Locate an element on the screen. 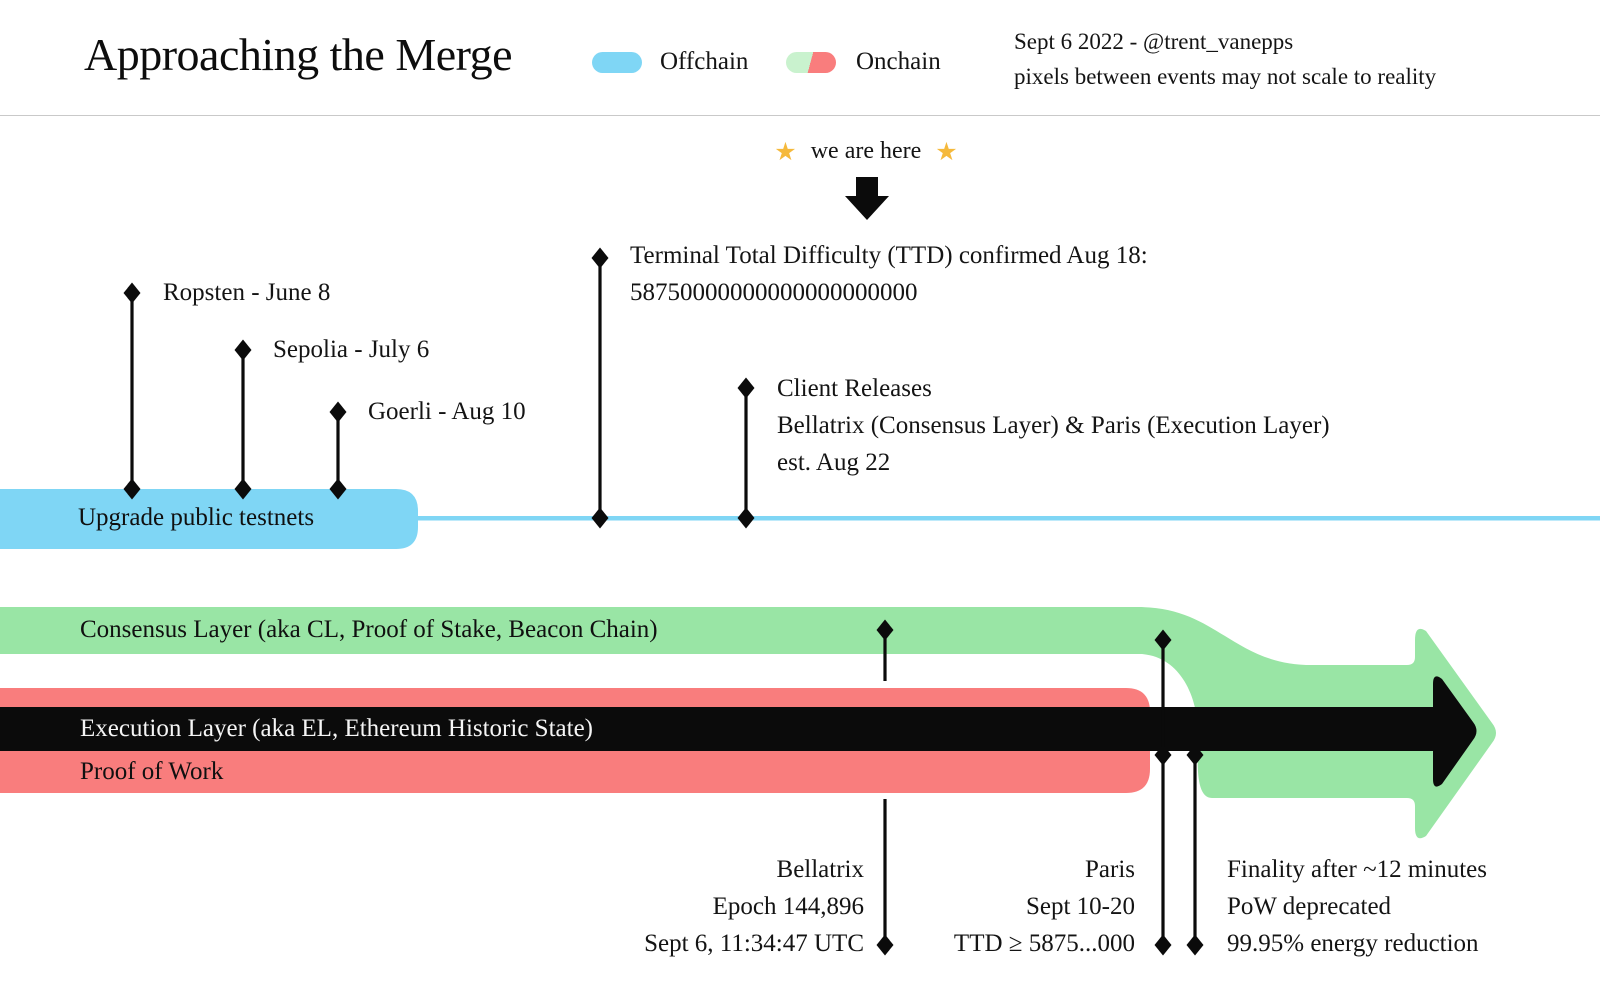 The height and width of the screenshot is (997, 1600). paris-ttd: TTD ≥ 5875...000 is located at coordinates (1044, 943).